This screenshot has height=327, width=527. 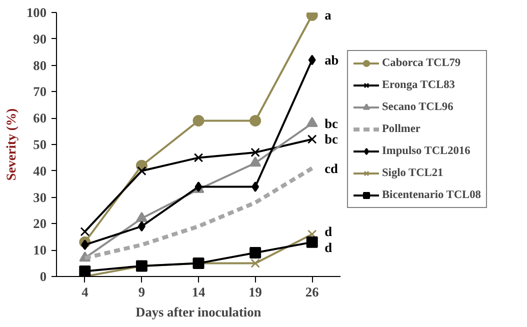 I want to click on y-tick-label: 60, so click(x=40, y=118).